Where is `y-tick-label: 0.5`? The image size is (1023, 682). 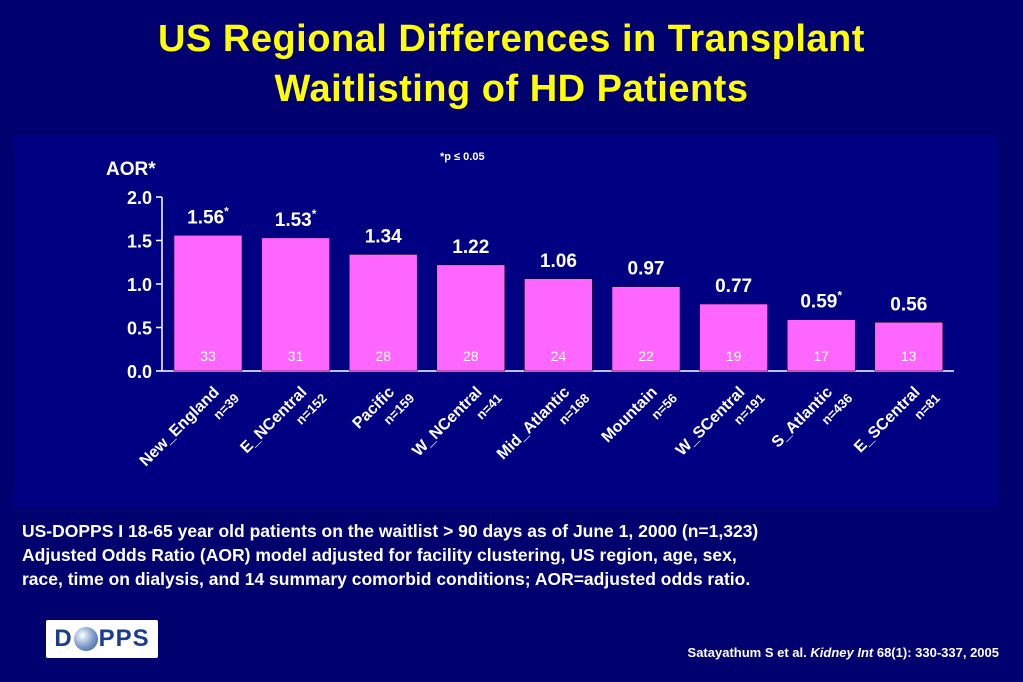
y-tick-label: 0.5 is located at coordinates (139, 329).